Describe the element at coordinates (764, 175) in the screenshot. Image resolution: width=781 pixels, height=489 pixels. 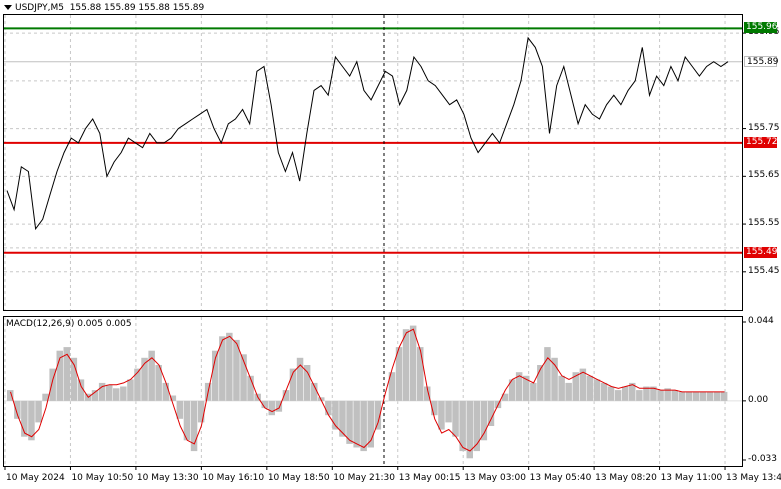
I see `price-tick-label: 155.65` at that location.